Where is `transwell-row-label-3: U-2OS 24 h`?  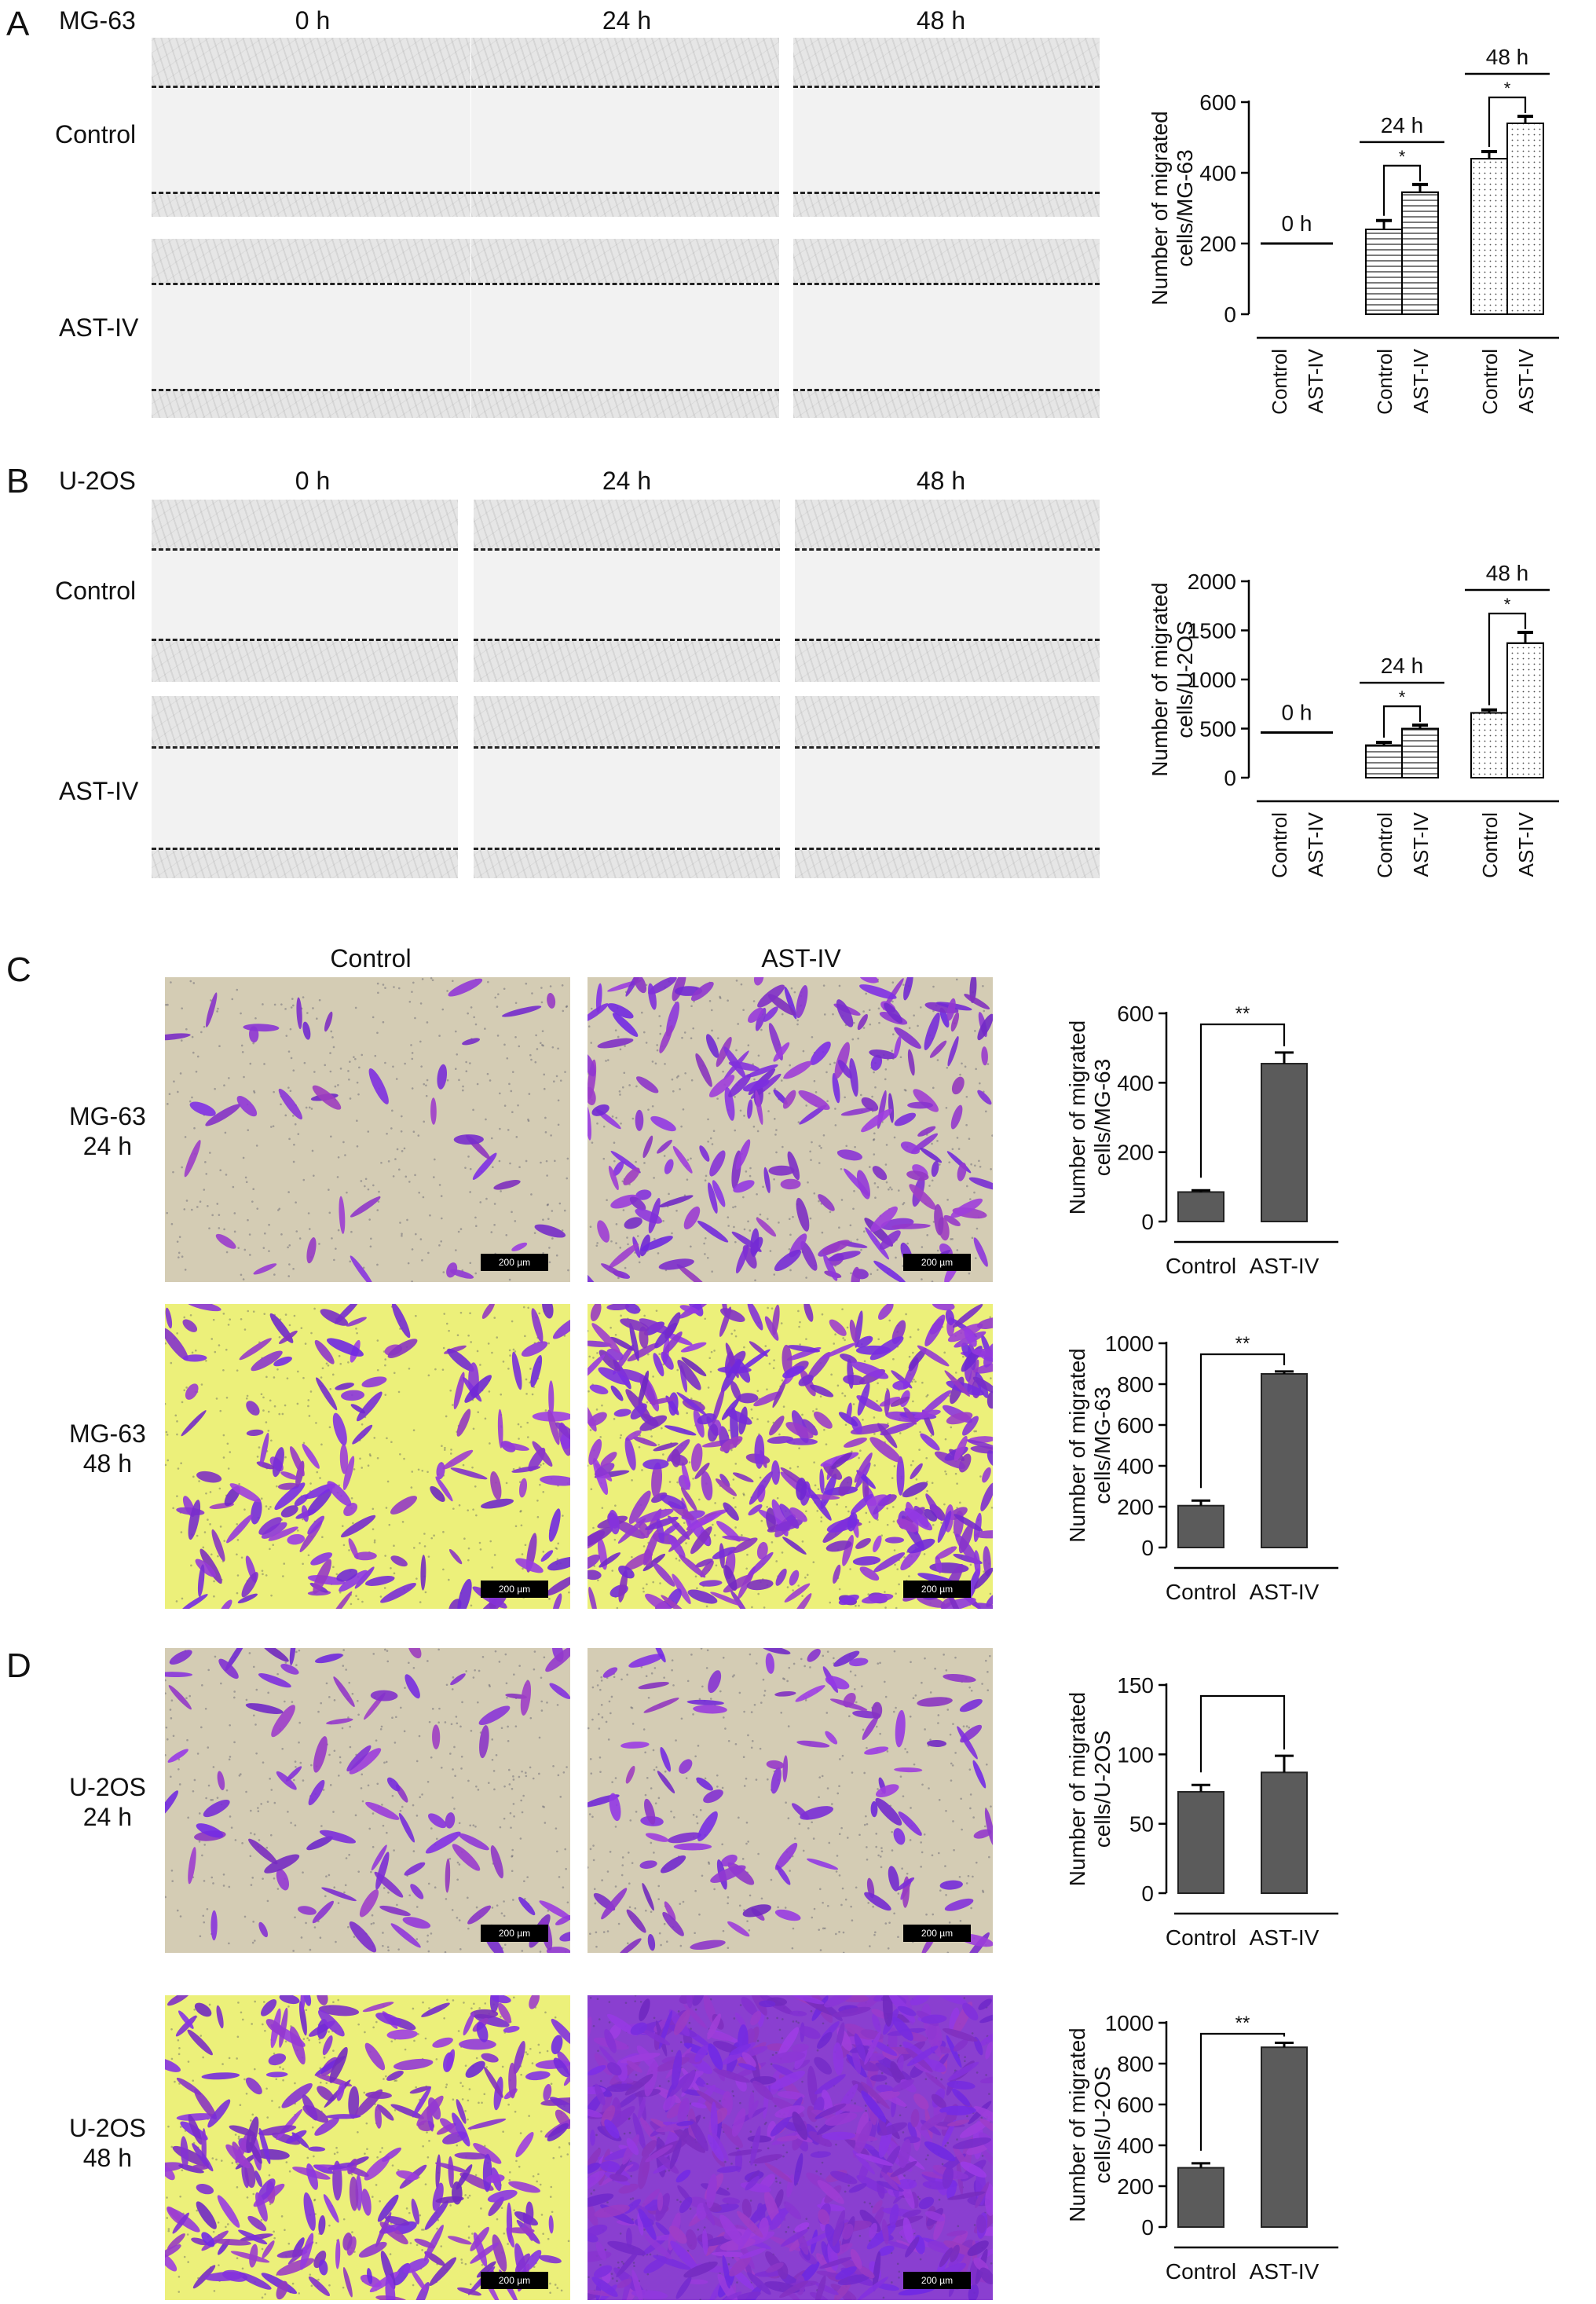 transwell-row-label-3: U-2OS 24 h is located at coordinates (107, 1803).